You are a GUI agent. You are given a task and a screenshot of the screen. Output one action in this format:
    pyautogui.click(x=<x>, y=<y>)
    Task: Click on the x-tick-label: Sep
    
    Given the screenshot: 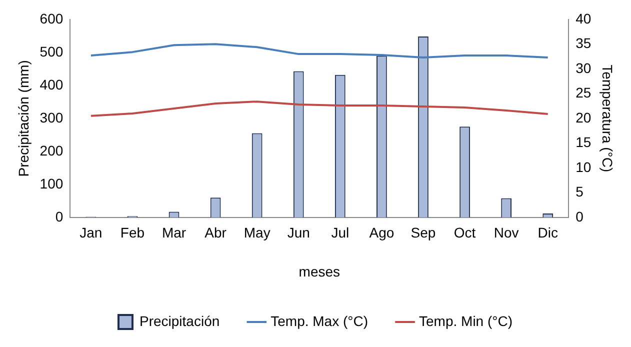 What is the action you would take?
    pyautogui.click(x=423, y=232)
    